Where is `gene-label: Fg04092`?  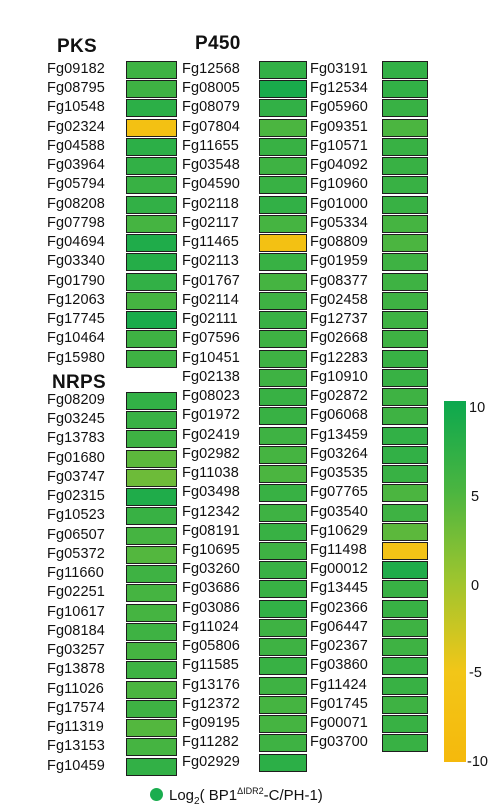
gene-label: Fg04092 is located at coordinates (339, 165).